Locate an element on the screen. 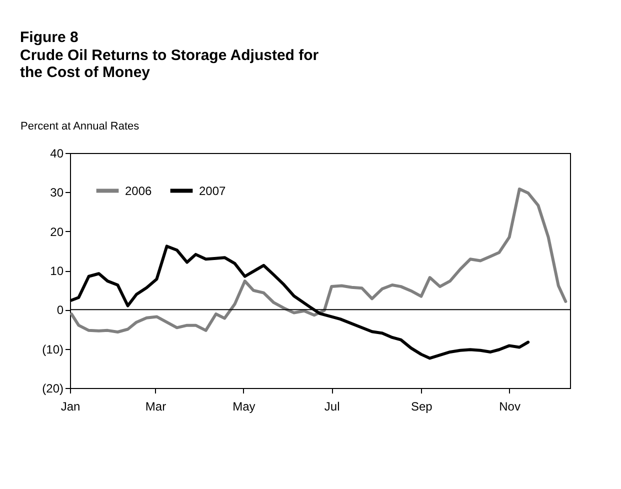 Image resolution: width=621 pixels, height=489 pixels. x-tick-label: May is located at coordinates (244, 407).